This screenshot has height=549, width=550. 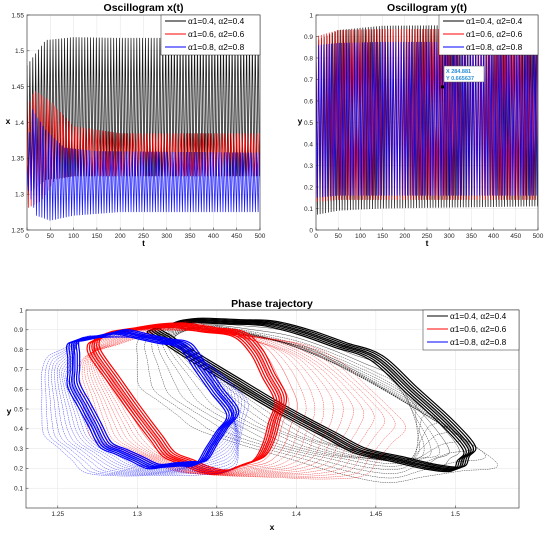 What do you see at coordinates (376, 514) in the screenshot?
I see `x-tick-label: 1.45` at bounding box center [376, 514].